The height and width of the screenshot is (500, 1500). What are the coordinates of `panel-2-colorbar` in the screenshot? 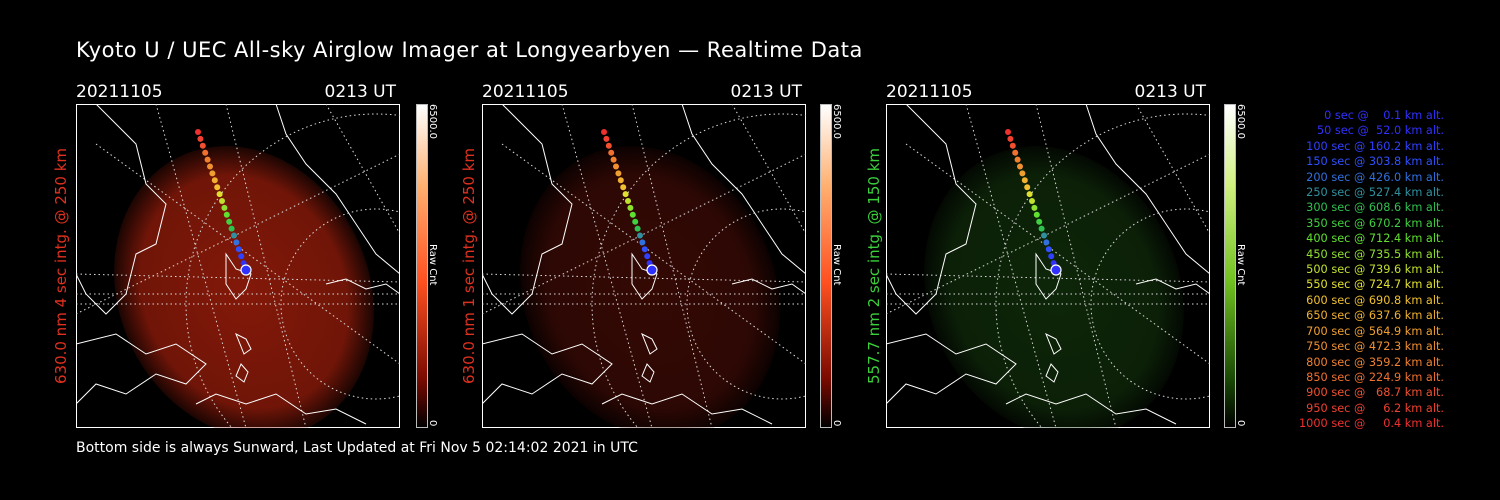 It's located at (826, 266).